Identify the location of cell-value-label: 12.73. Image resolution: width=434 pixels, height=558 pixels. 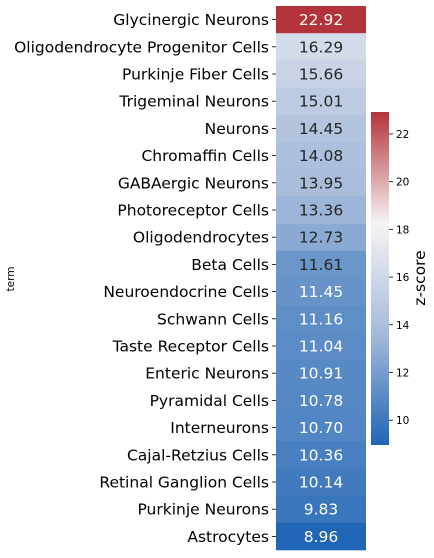
(321, 238).